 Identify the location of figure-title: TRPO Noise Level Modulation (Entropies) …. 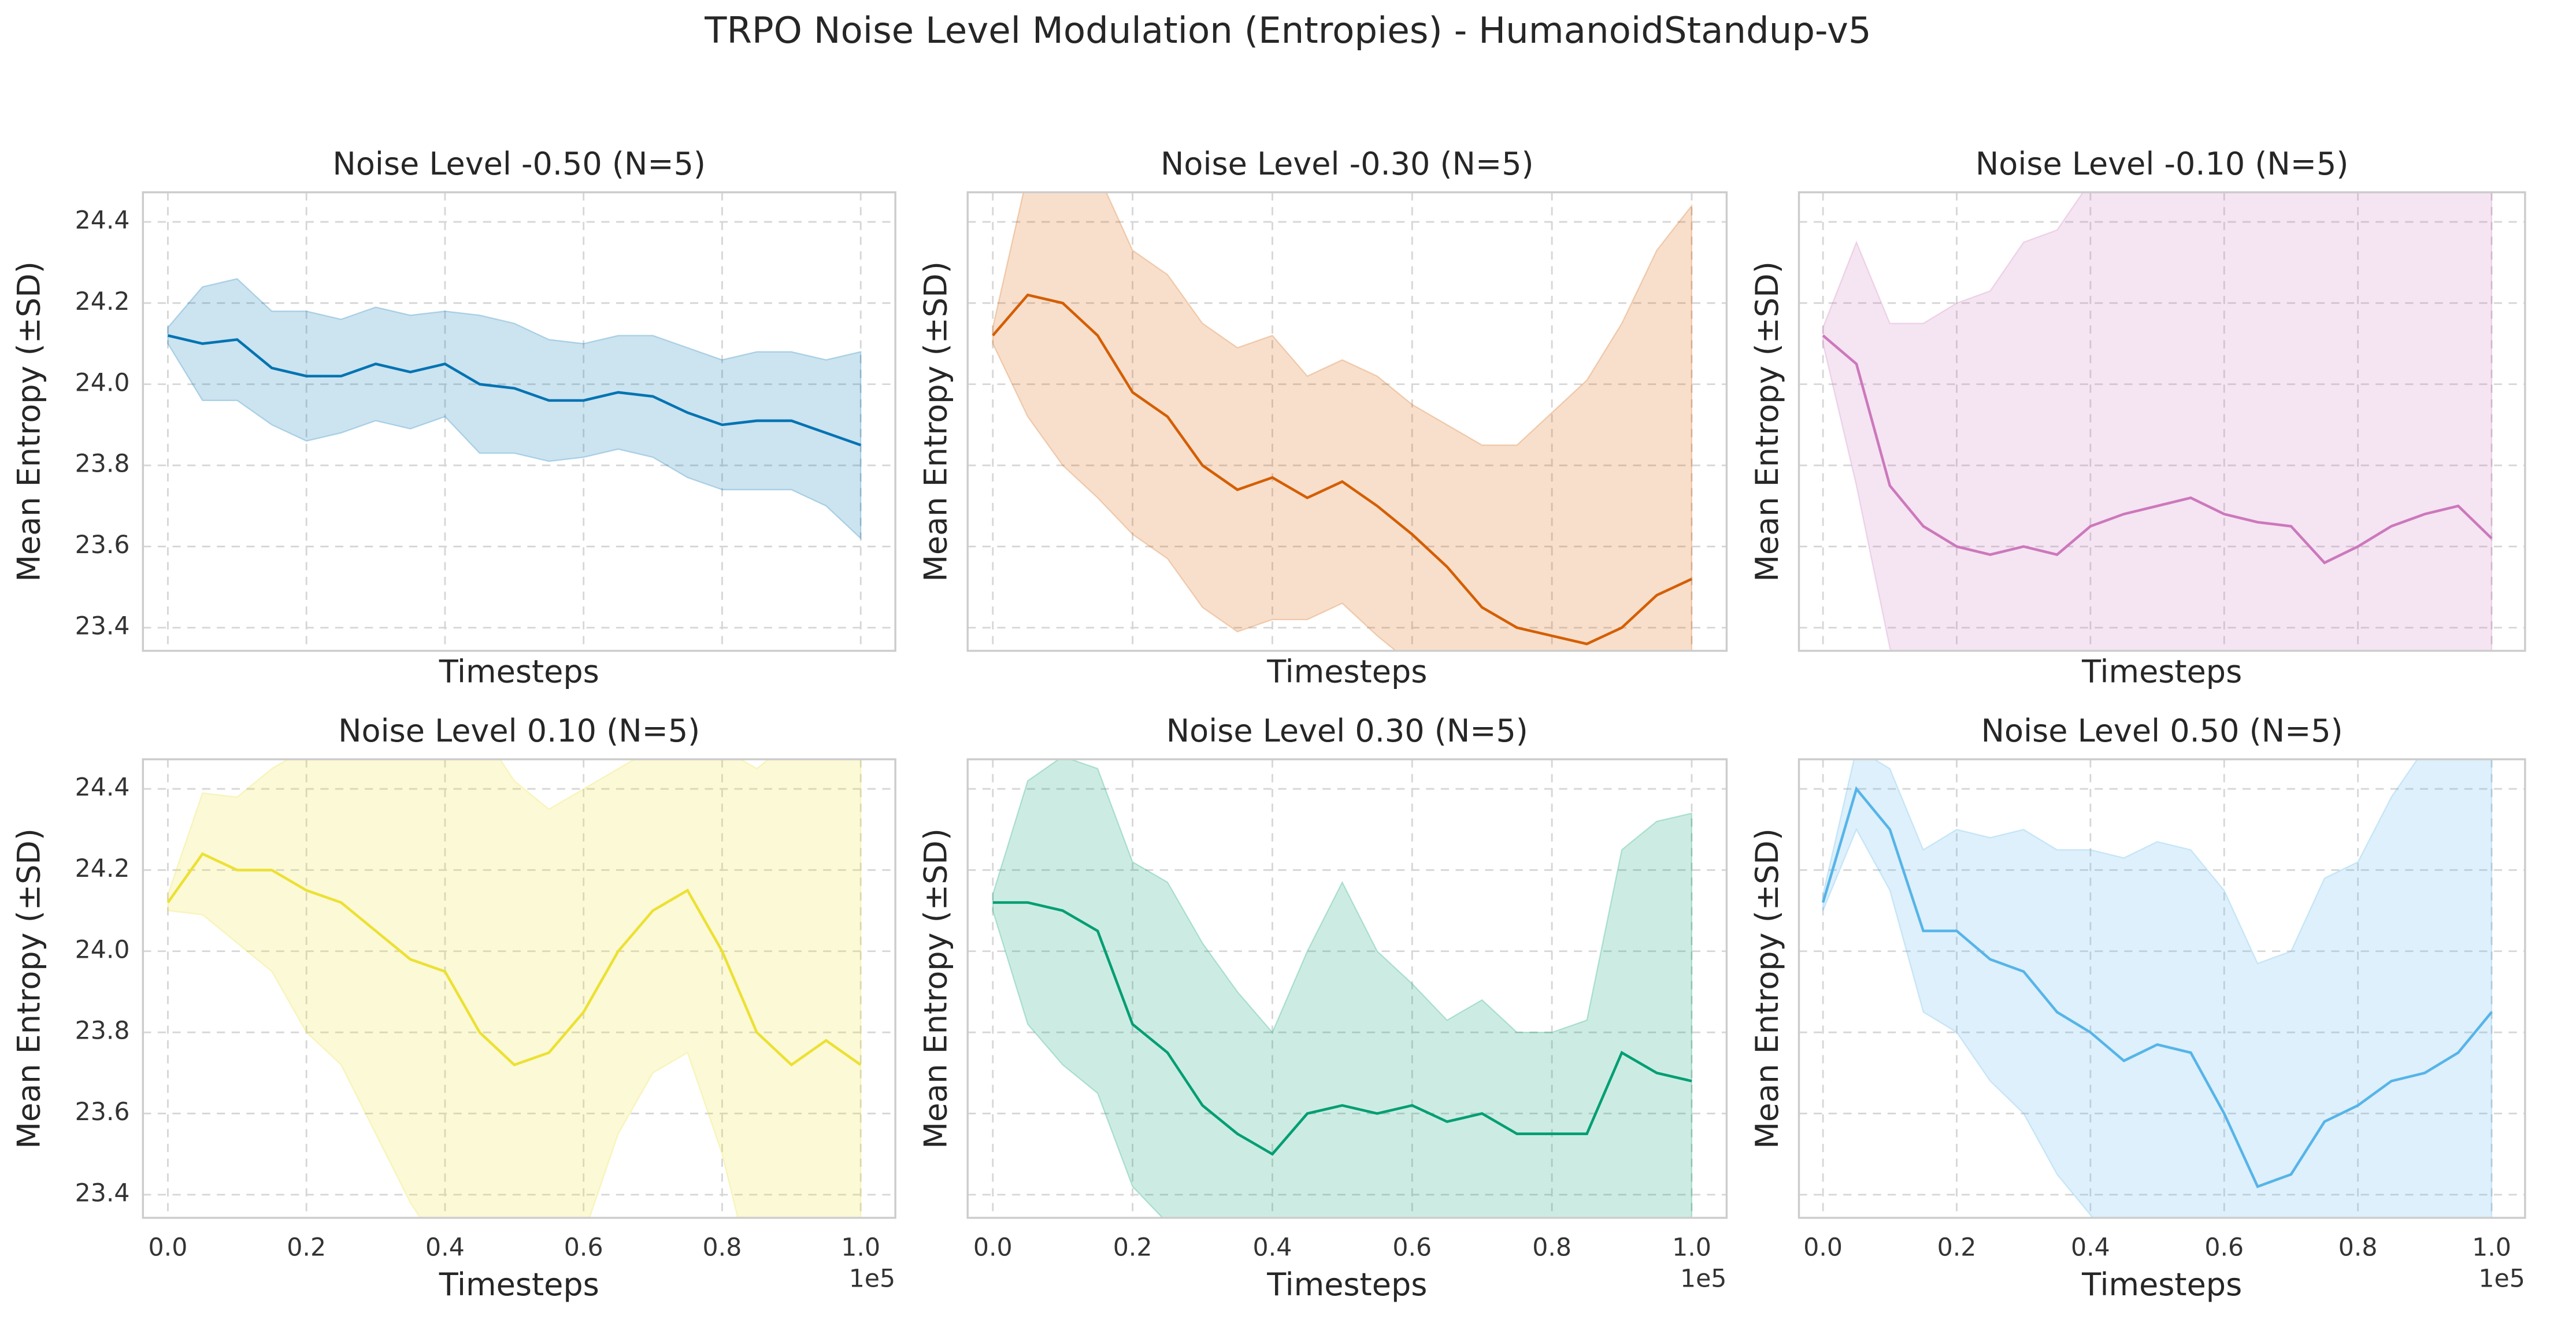
(1287, 30).